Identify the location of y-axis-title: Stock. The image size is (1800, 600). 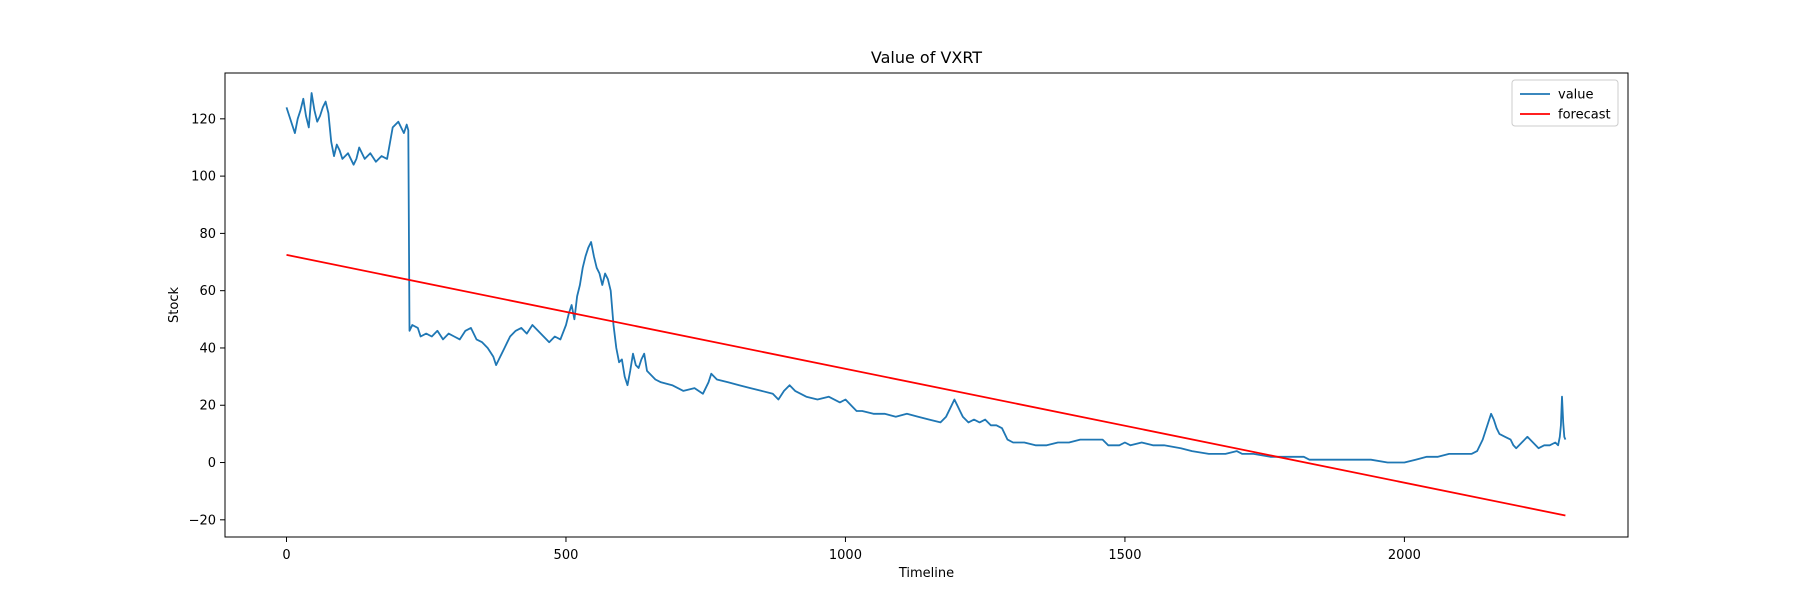
(174, 305).